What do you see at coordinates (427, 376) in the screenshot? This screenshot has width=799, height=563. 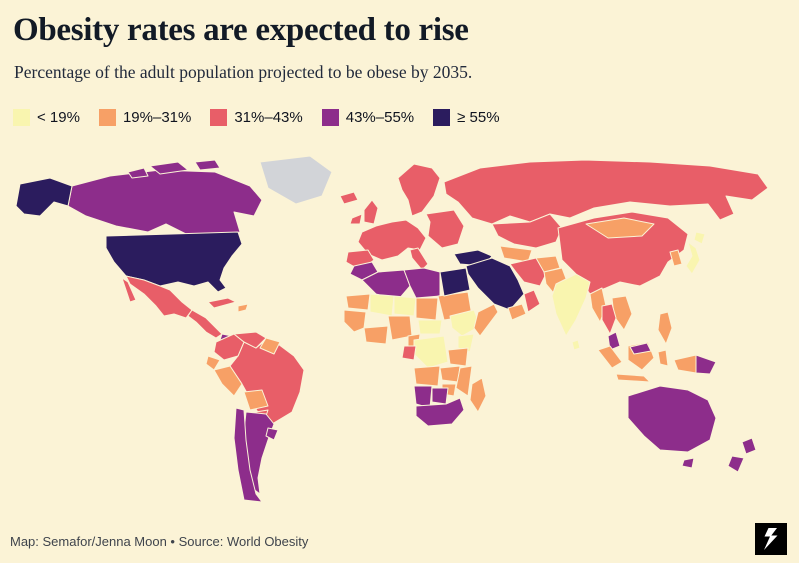 I see `region-angola` at bounding box center [427, 376].